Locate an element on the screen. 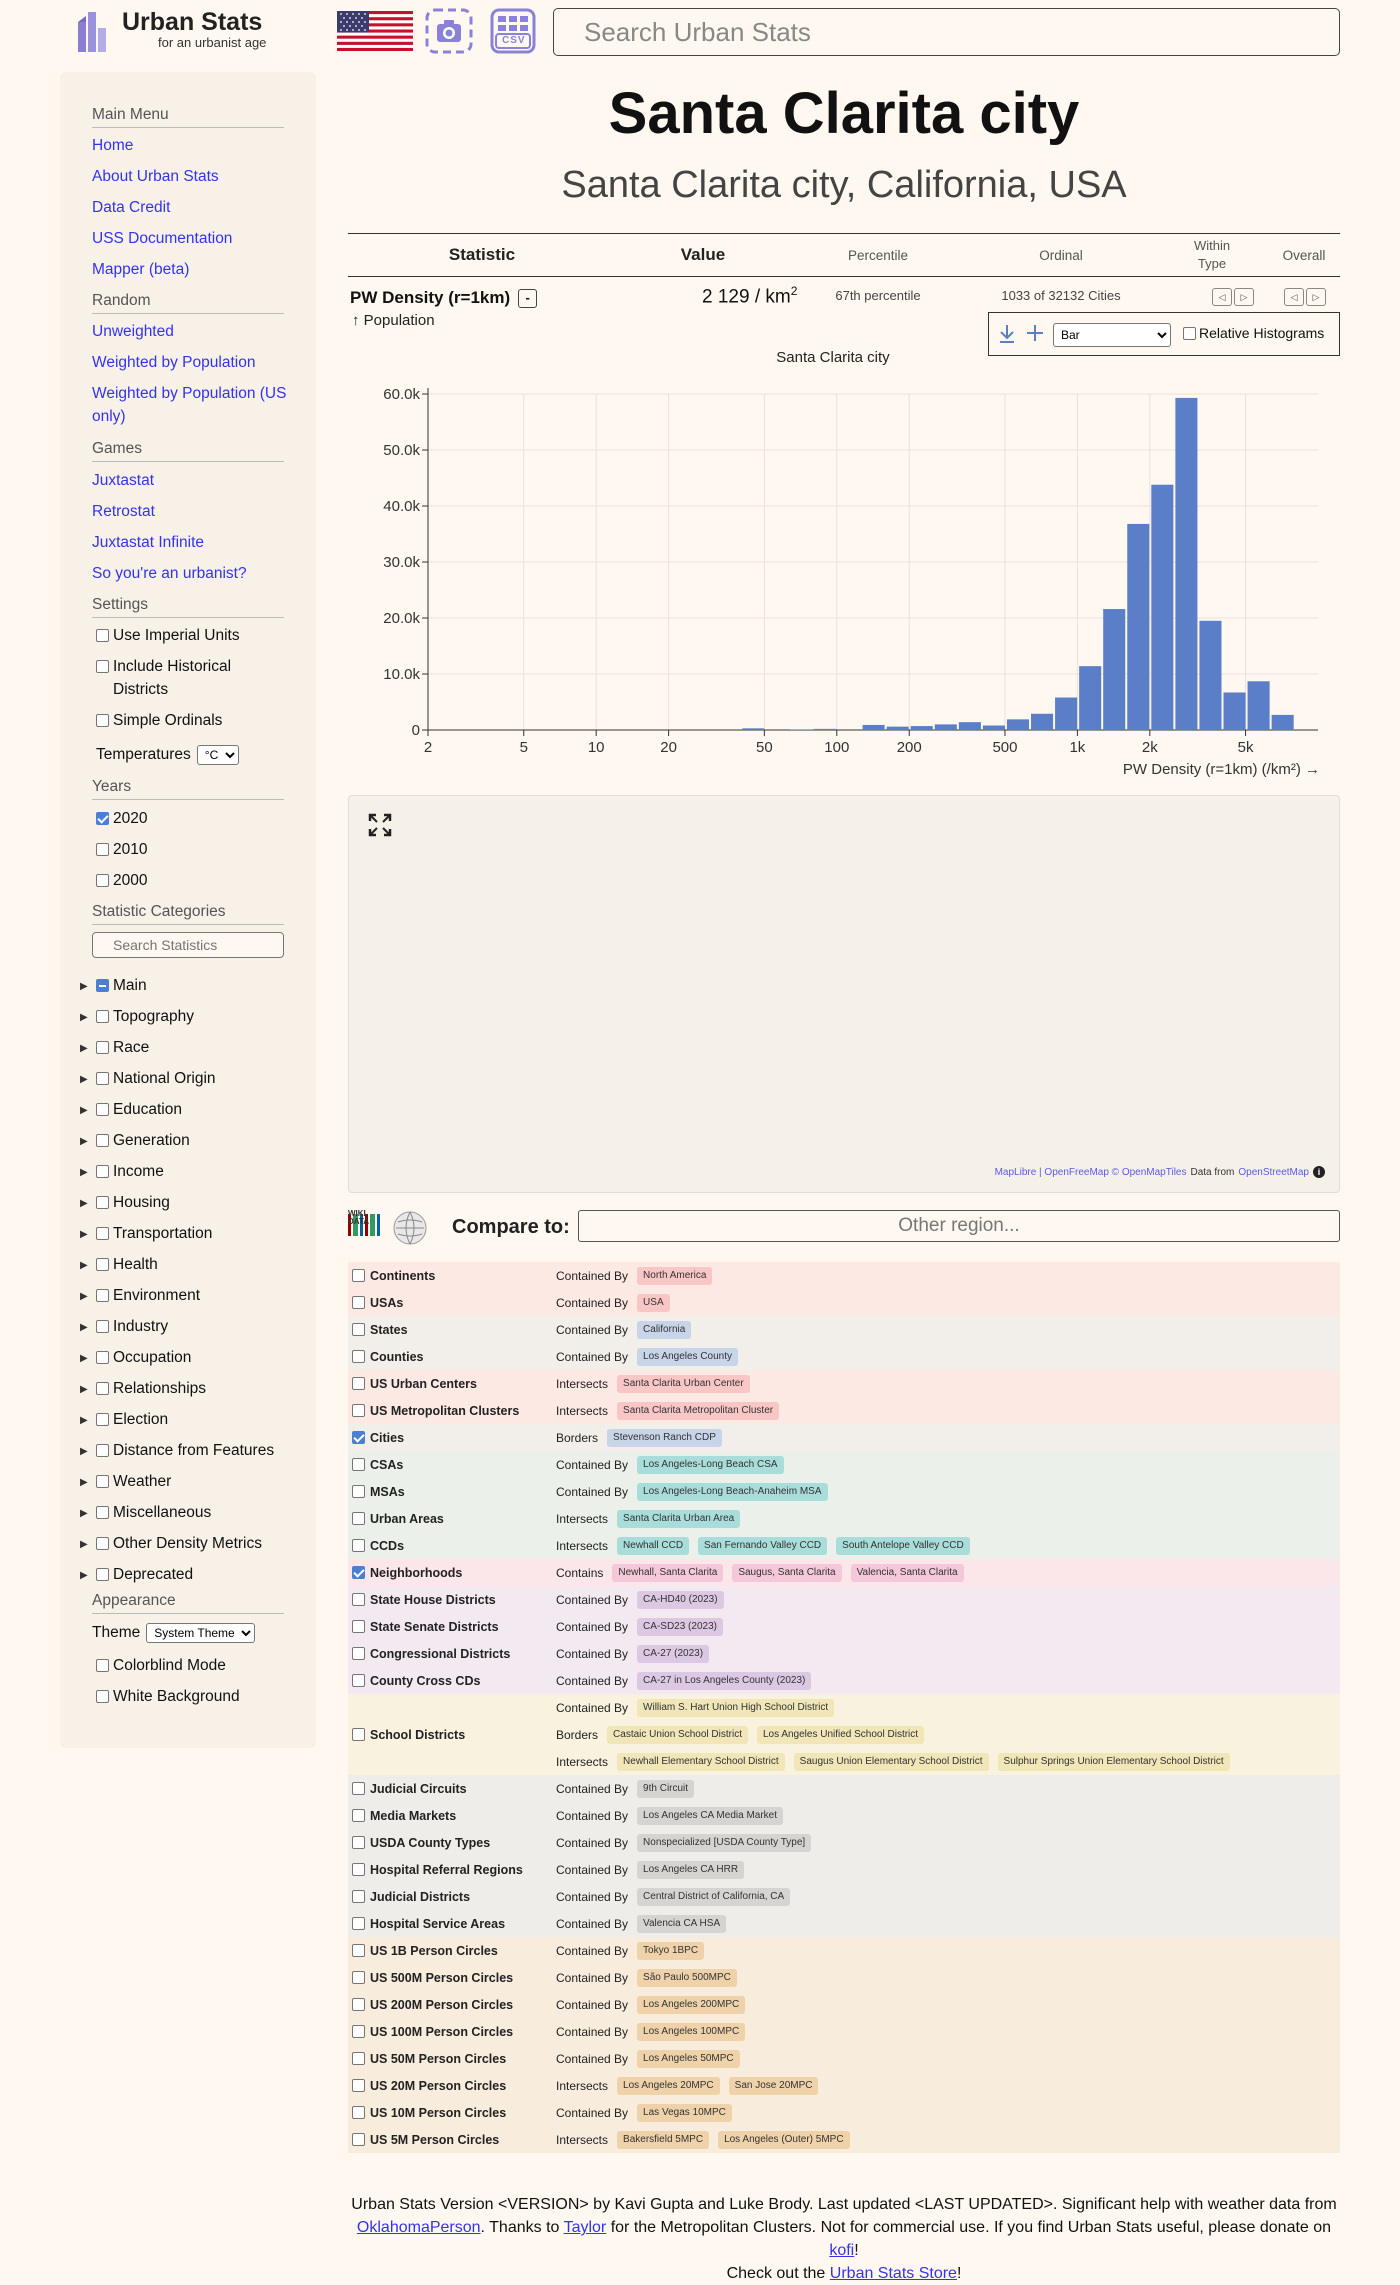  related-region-link: Santa Clarita Urban Center is located at coordinates (683, 1383).